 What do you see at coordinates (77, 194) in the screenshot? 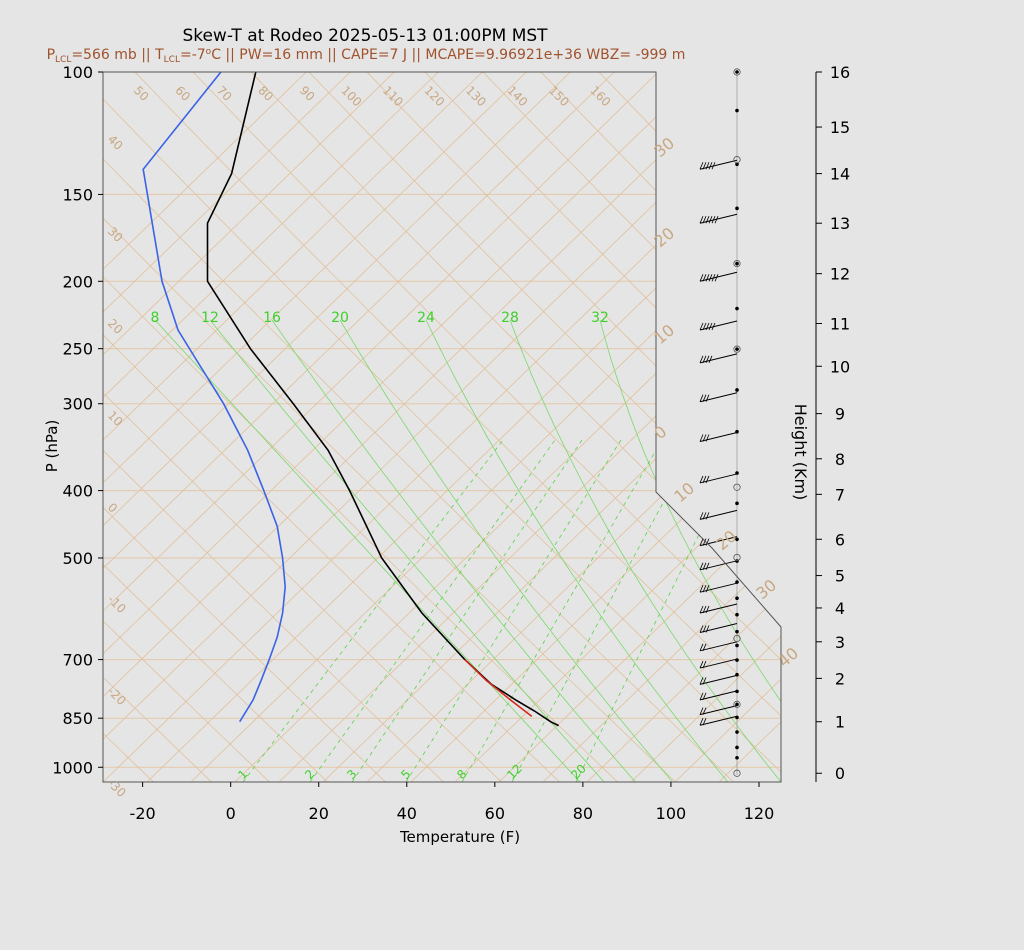
I see `pressure-tick-label: 150` at bounding box center [77, 194].